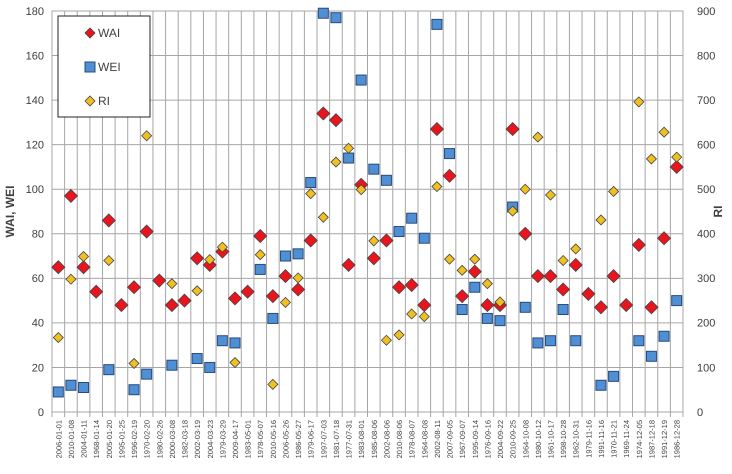  I want to click on y2-tick-label: 700, so click(706, 100).